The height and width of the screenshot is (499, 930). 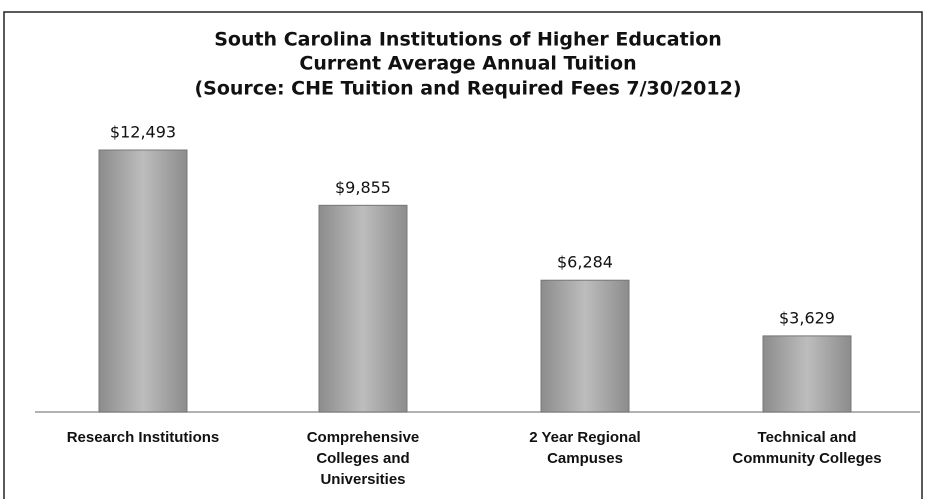 I want to click on value-label: $12,493, so click(x=143, y=132).